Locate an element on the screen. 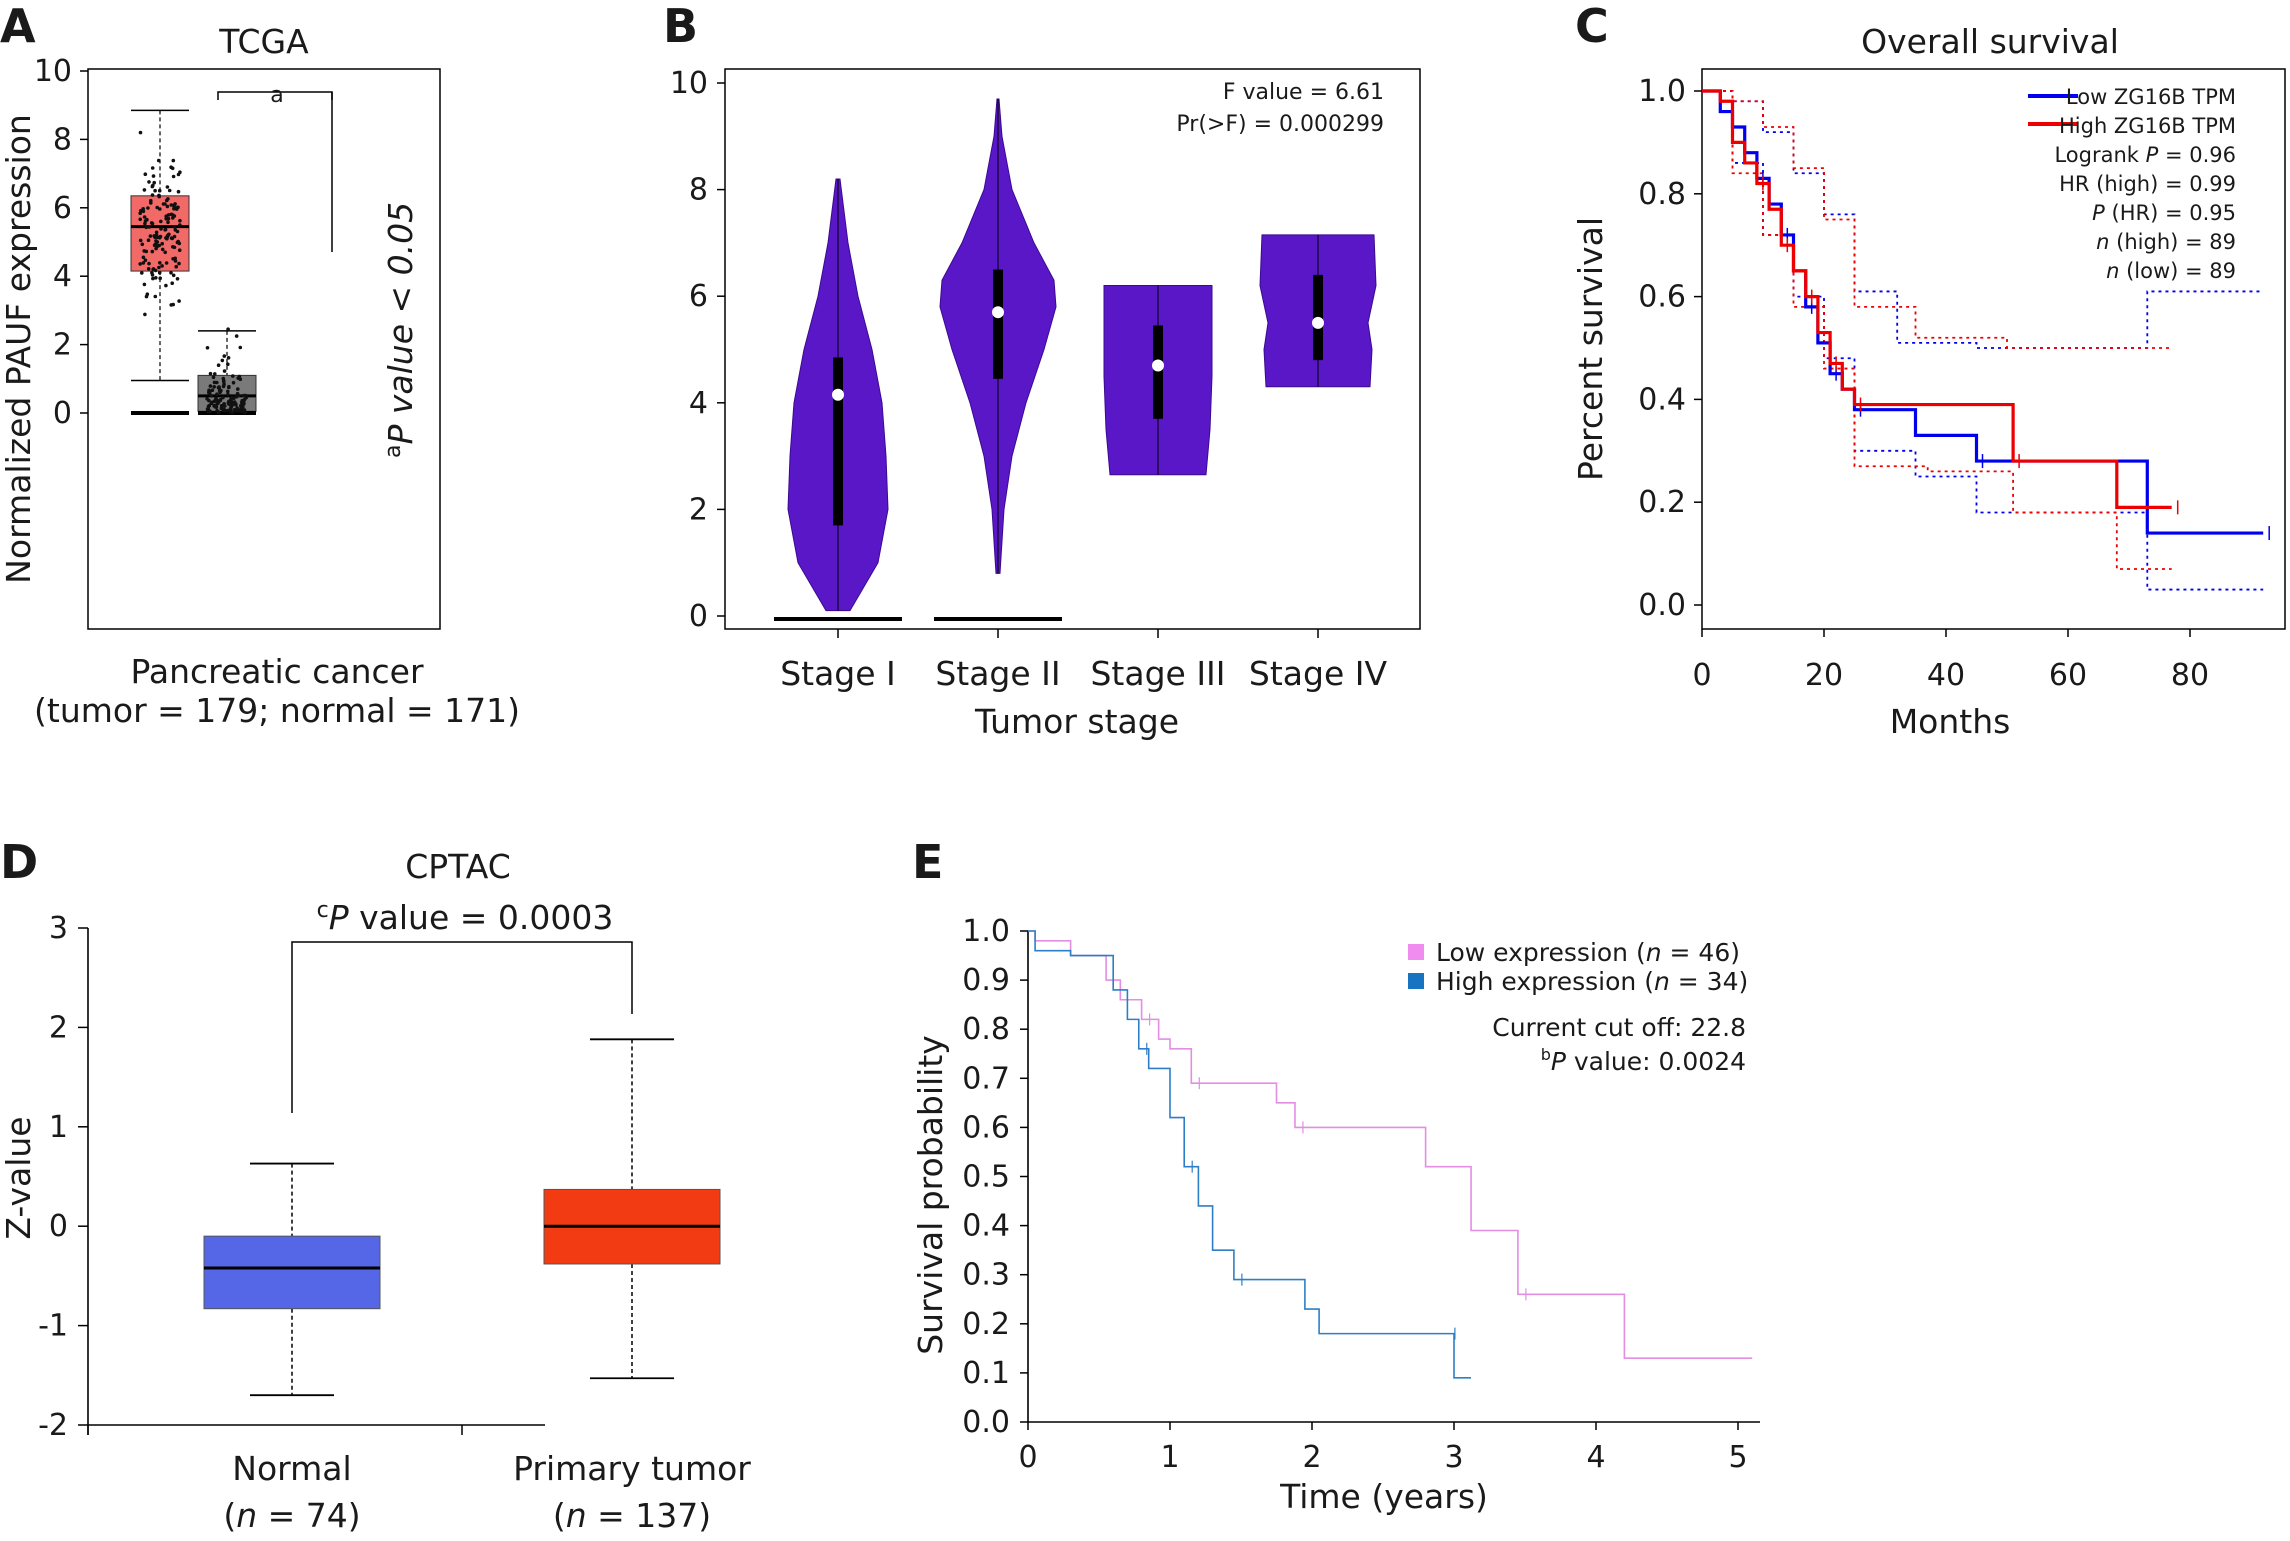  x-tick-label: 2 is located at coordinates (1311, 1457).